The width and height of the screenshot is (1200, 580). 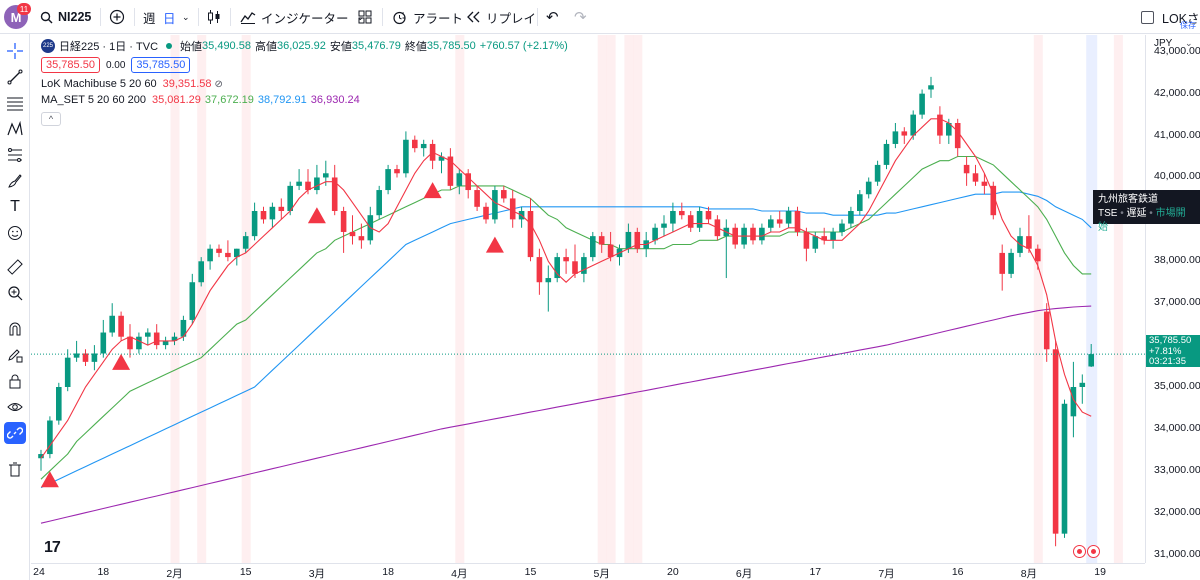 I want to click on search-icon, so click(x=46, y=17).